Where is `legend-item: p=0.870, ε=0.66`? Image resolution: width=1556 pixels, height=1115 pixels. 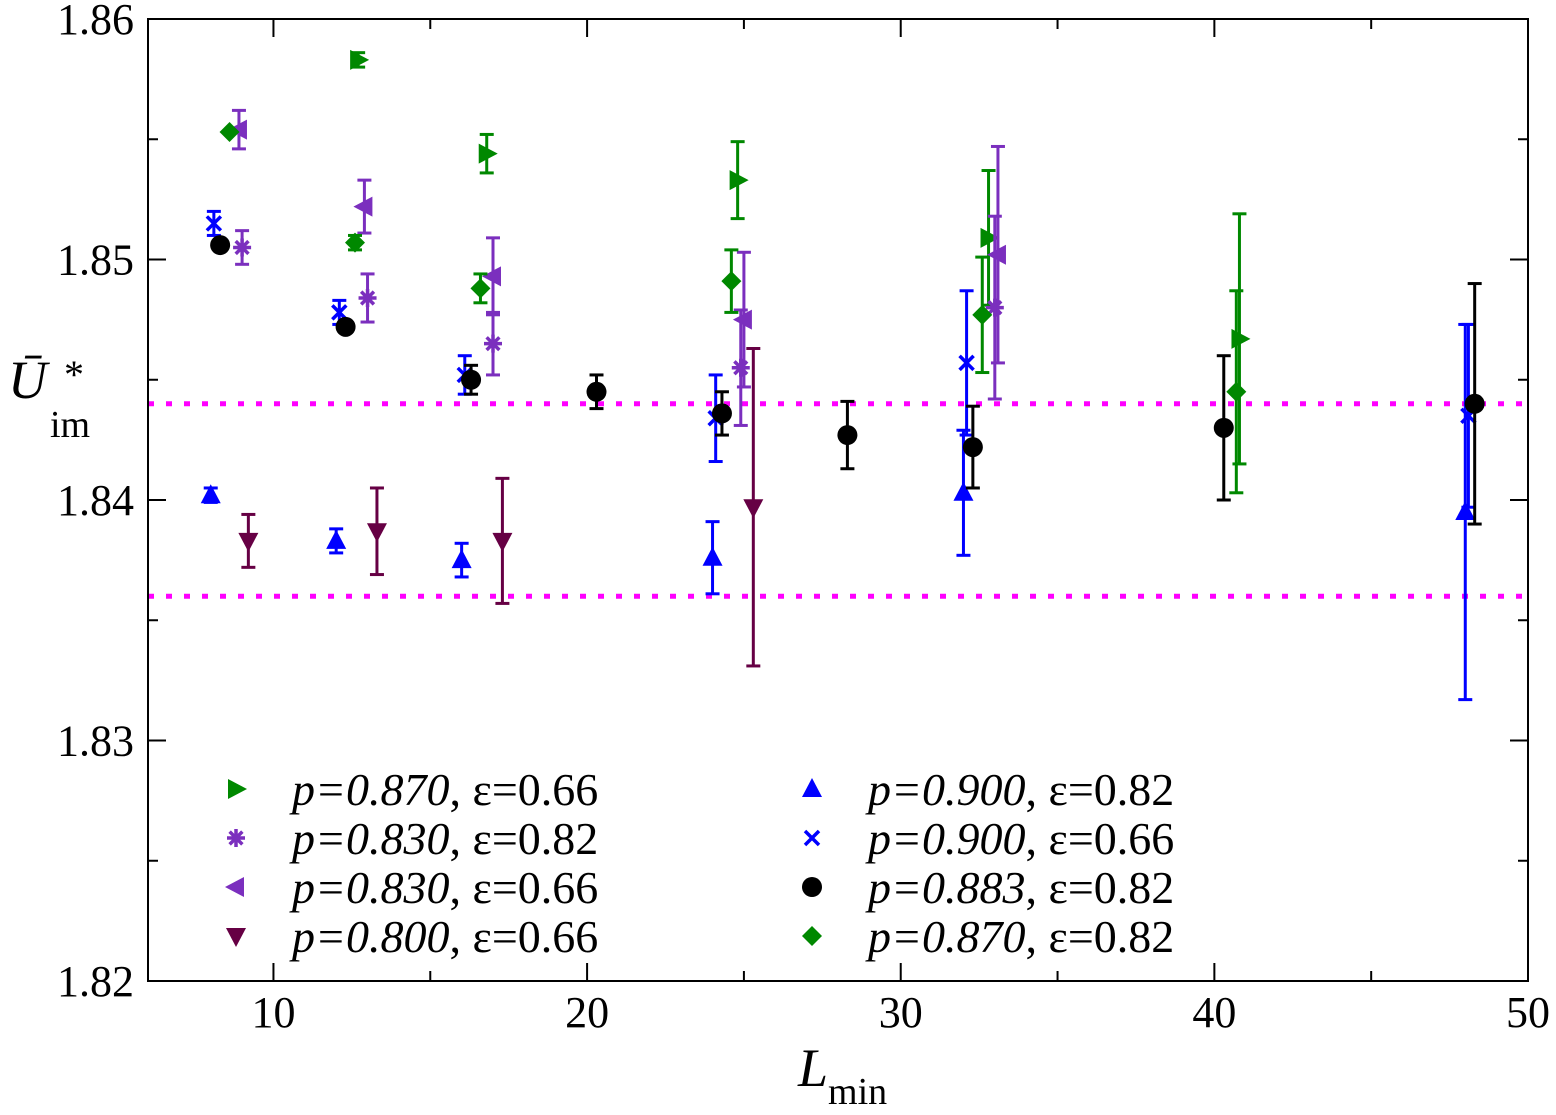 legend-item: p=0.870, ε=0.66 is located at coordinates (413, 789).